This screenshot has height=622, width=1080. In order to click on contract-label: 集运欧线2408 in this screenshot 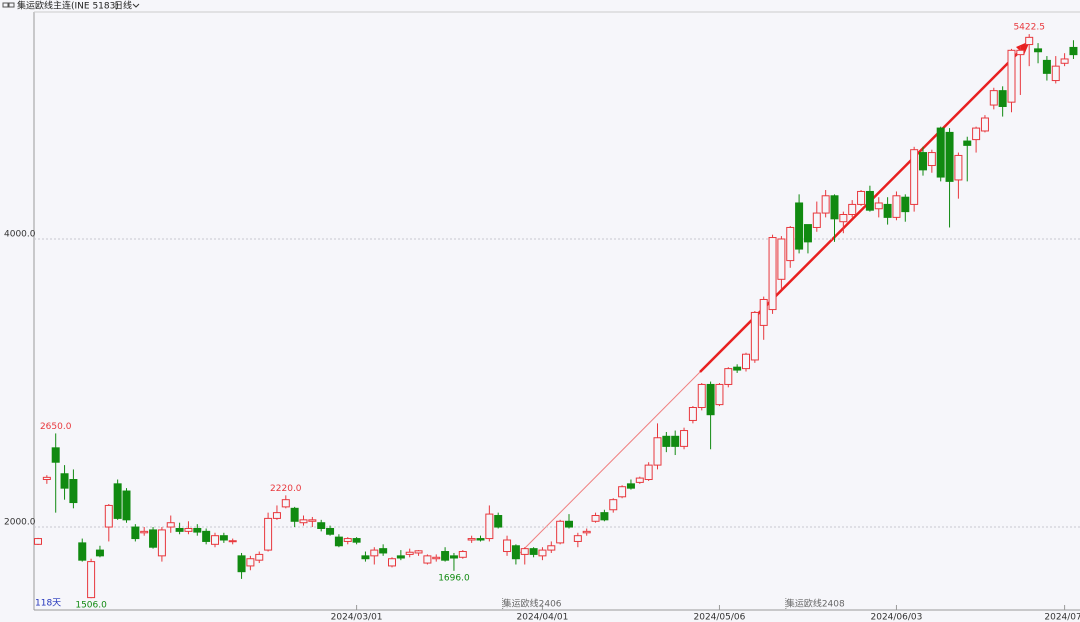, I will do `click(815, 604)`.